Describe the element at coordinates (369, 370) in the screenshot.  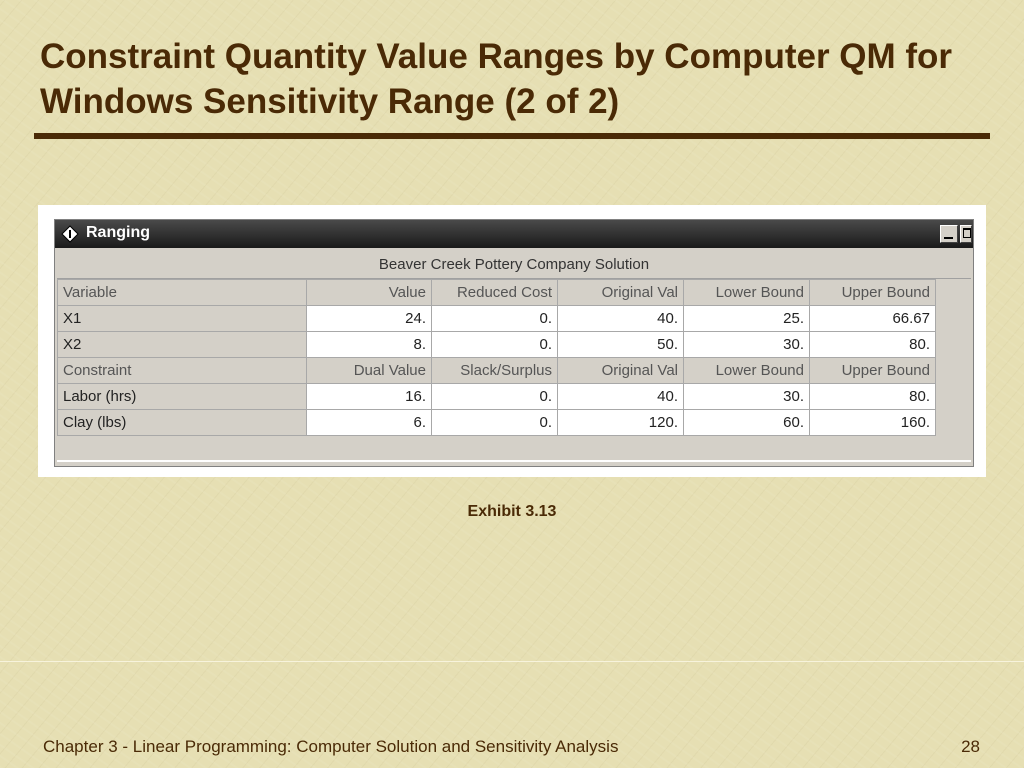
I see `table-header-cell: Dual Value` at that location.